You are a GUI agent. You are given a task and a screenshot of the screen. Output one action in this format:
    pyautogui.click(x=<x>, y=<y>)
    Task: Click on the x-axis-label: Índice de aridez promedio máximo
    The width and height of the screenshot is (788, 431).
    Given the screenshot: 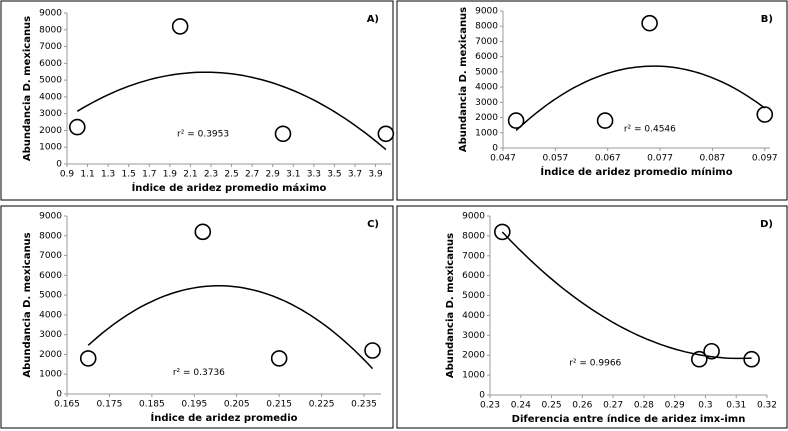 What is the action you would take?
    pyautogui.click(x=229, y=187)
    